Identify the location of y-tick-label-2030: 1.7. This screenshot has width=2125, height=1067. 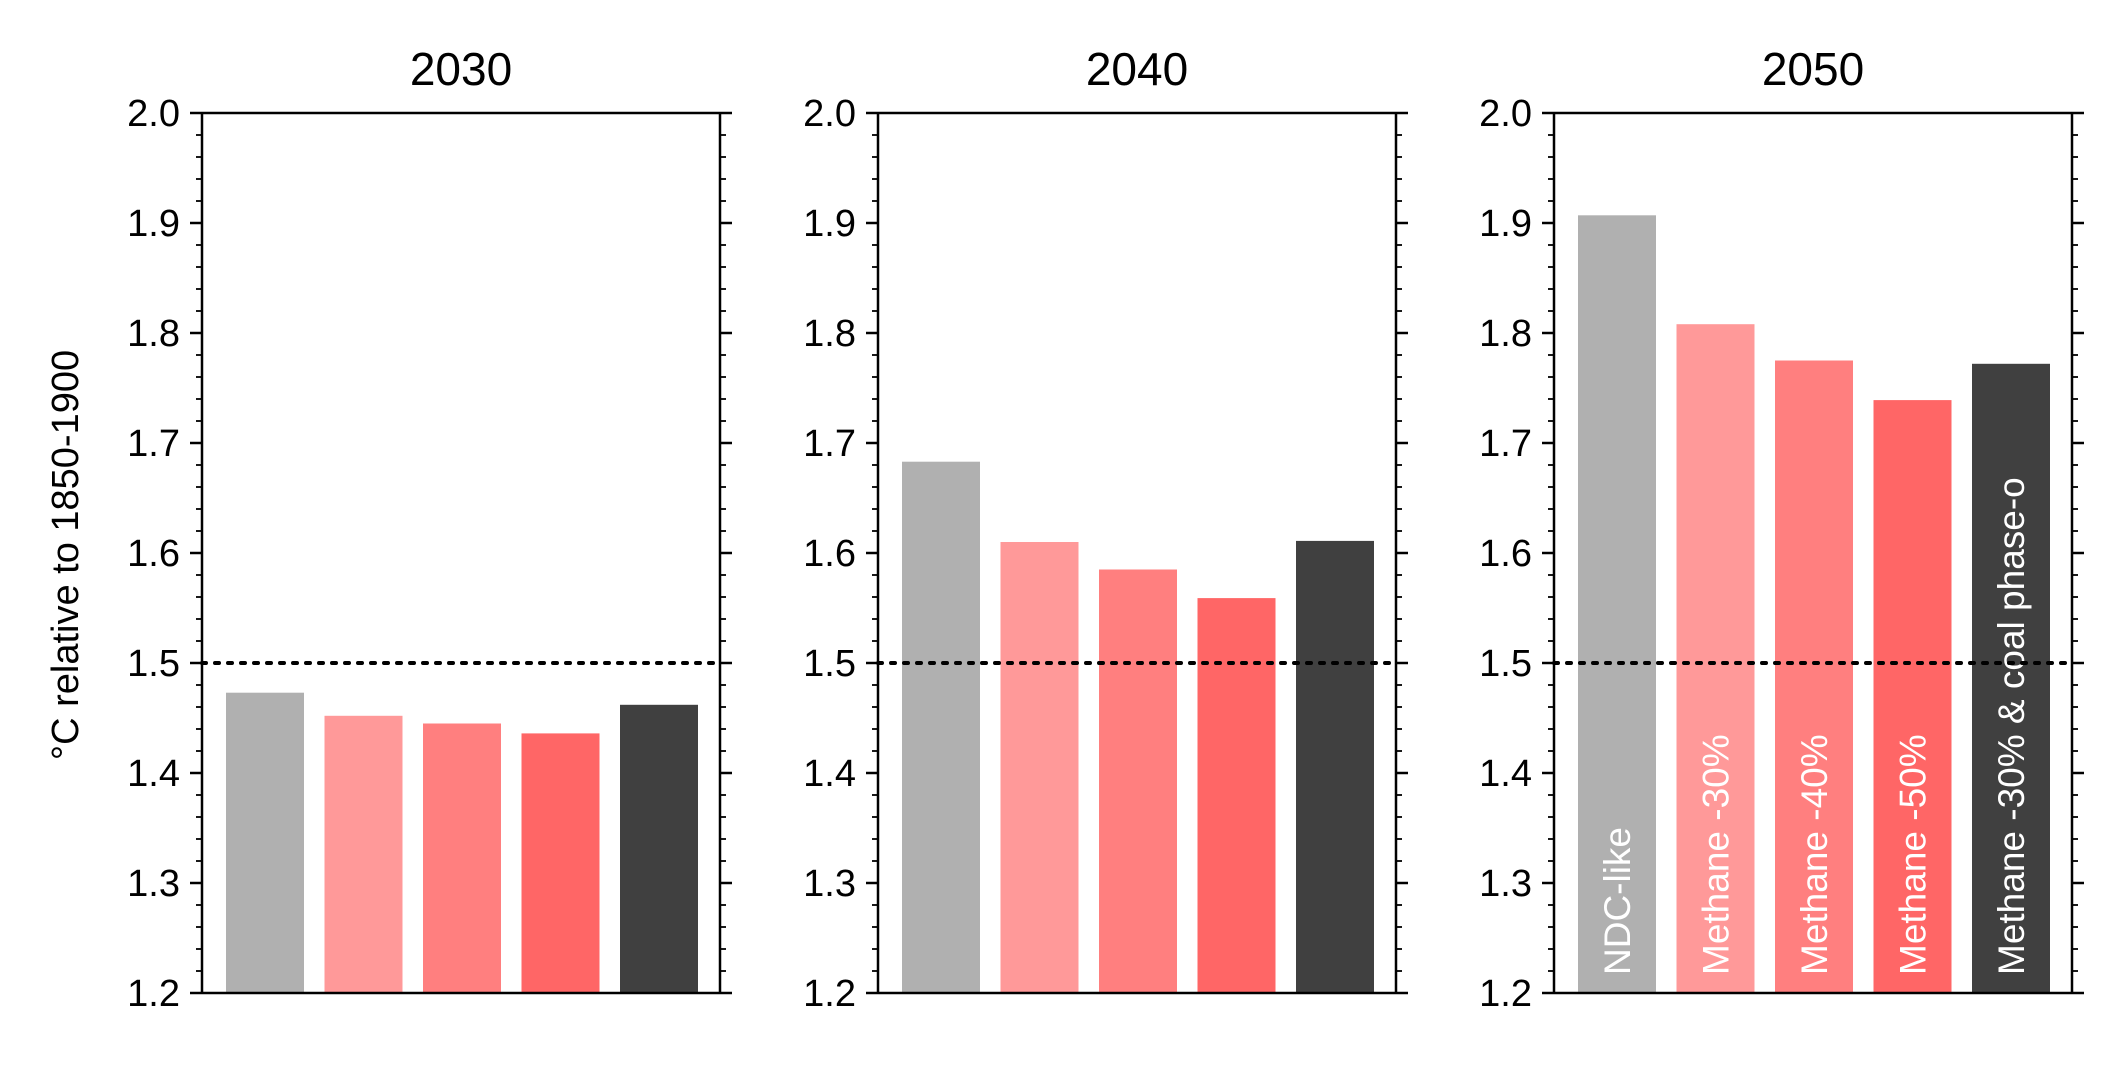
(153, 444).